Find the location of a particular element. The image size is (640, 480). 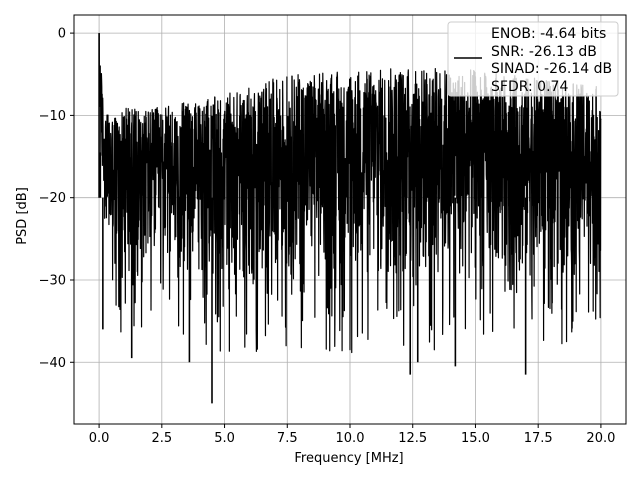

x-tick-label-3: 7.5 is located at coordinates (287, 438).